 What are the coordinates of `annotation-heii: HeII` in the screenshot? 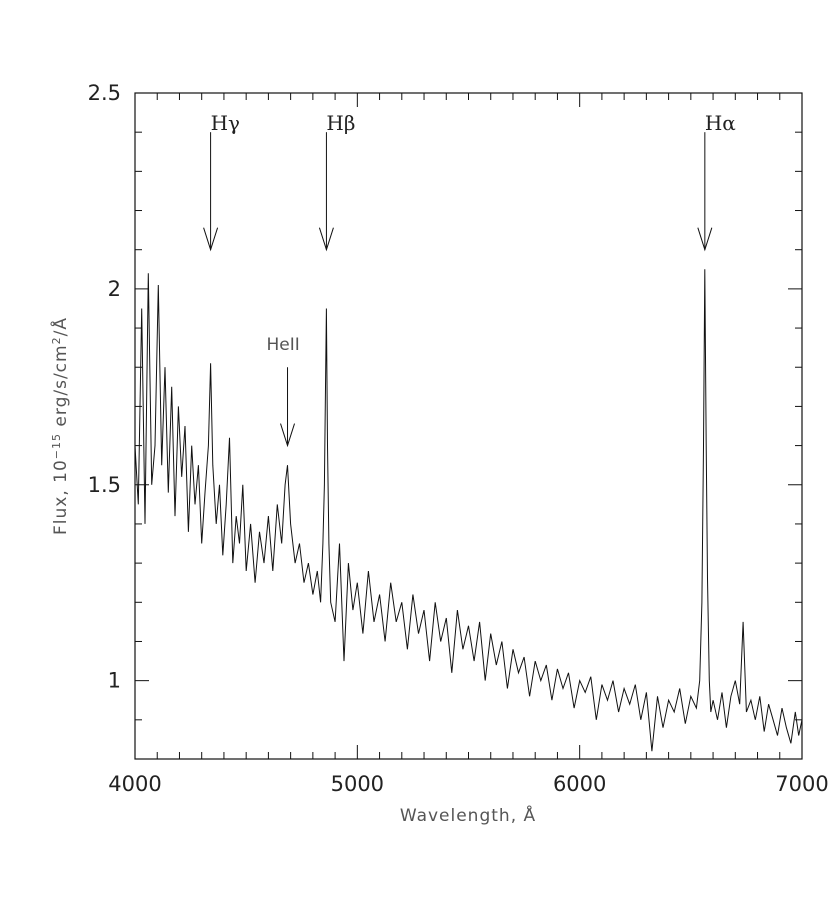 It's located at (283, 391).